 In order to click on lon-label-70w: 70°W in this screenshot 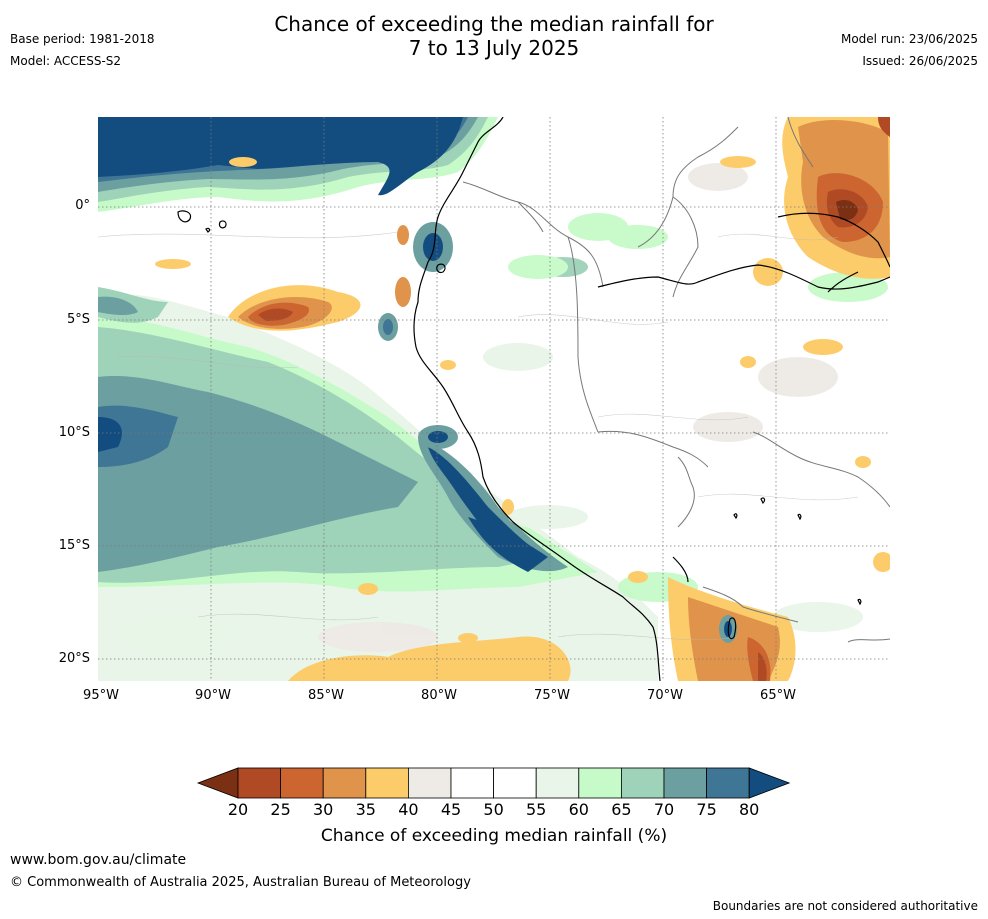, I will do `click(665, 695)`.